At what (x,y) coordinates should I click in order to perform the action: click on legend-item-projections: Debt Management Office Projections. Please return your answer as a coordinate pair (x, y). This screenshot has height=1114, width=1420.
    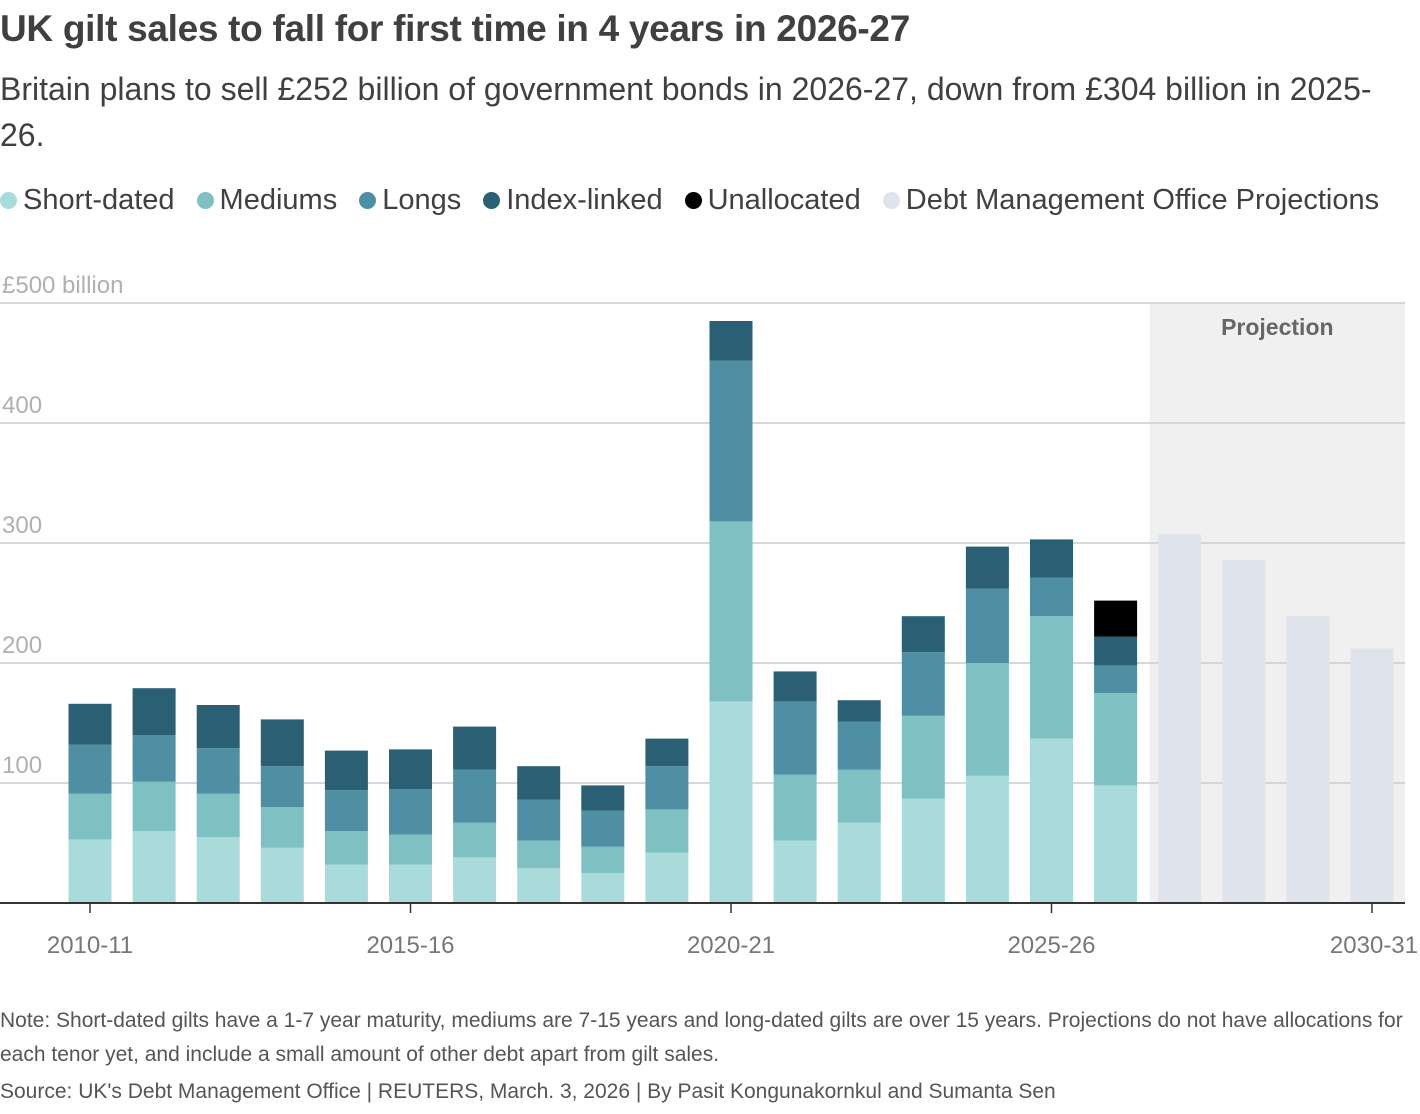
    Looking at the image, I should click on (1131, 200).